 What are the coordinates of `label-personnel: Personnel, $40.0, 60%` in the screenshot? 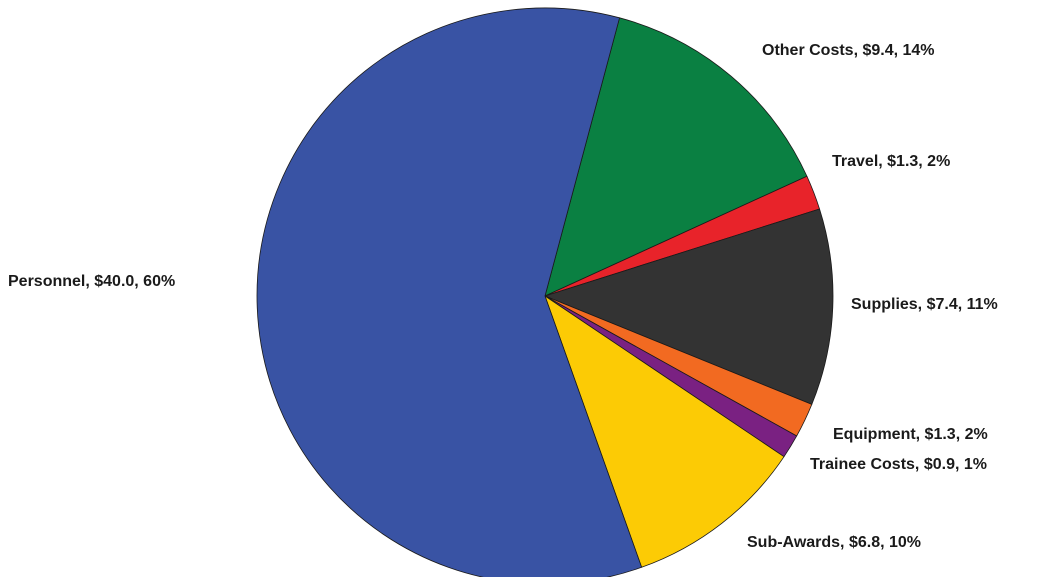 It's located at (92, 281).